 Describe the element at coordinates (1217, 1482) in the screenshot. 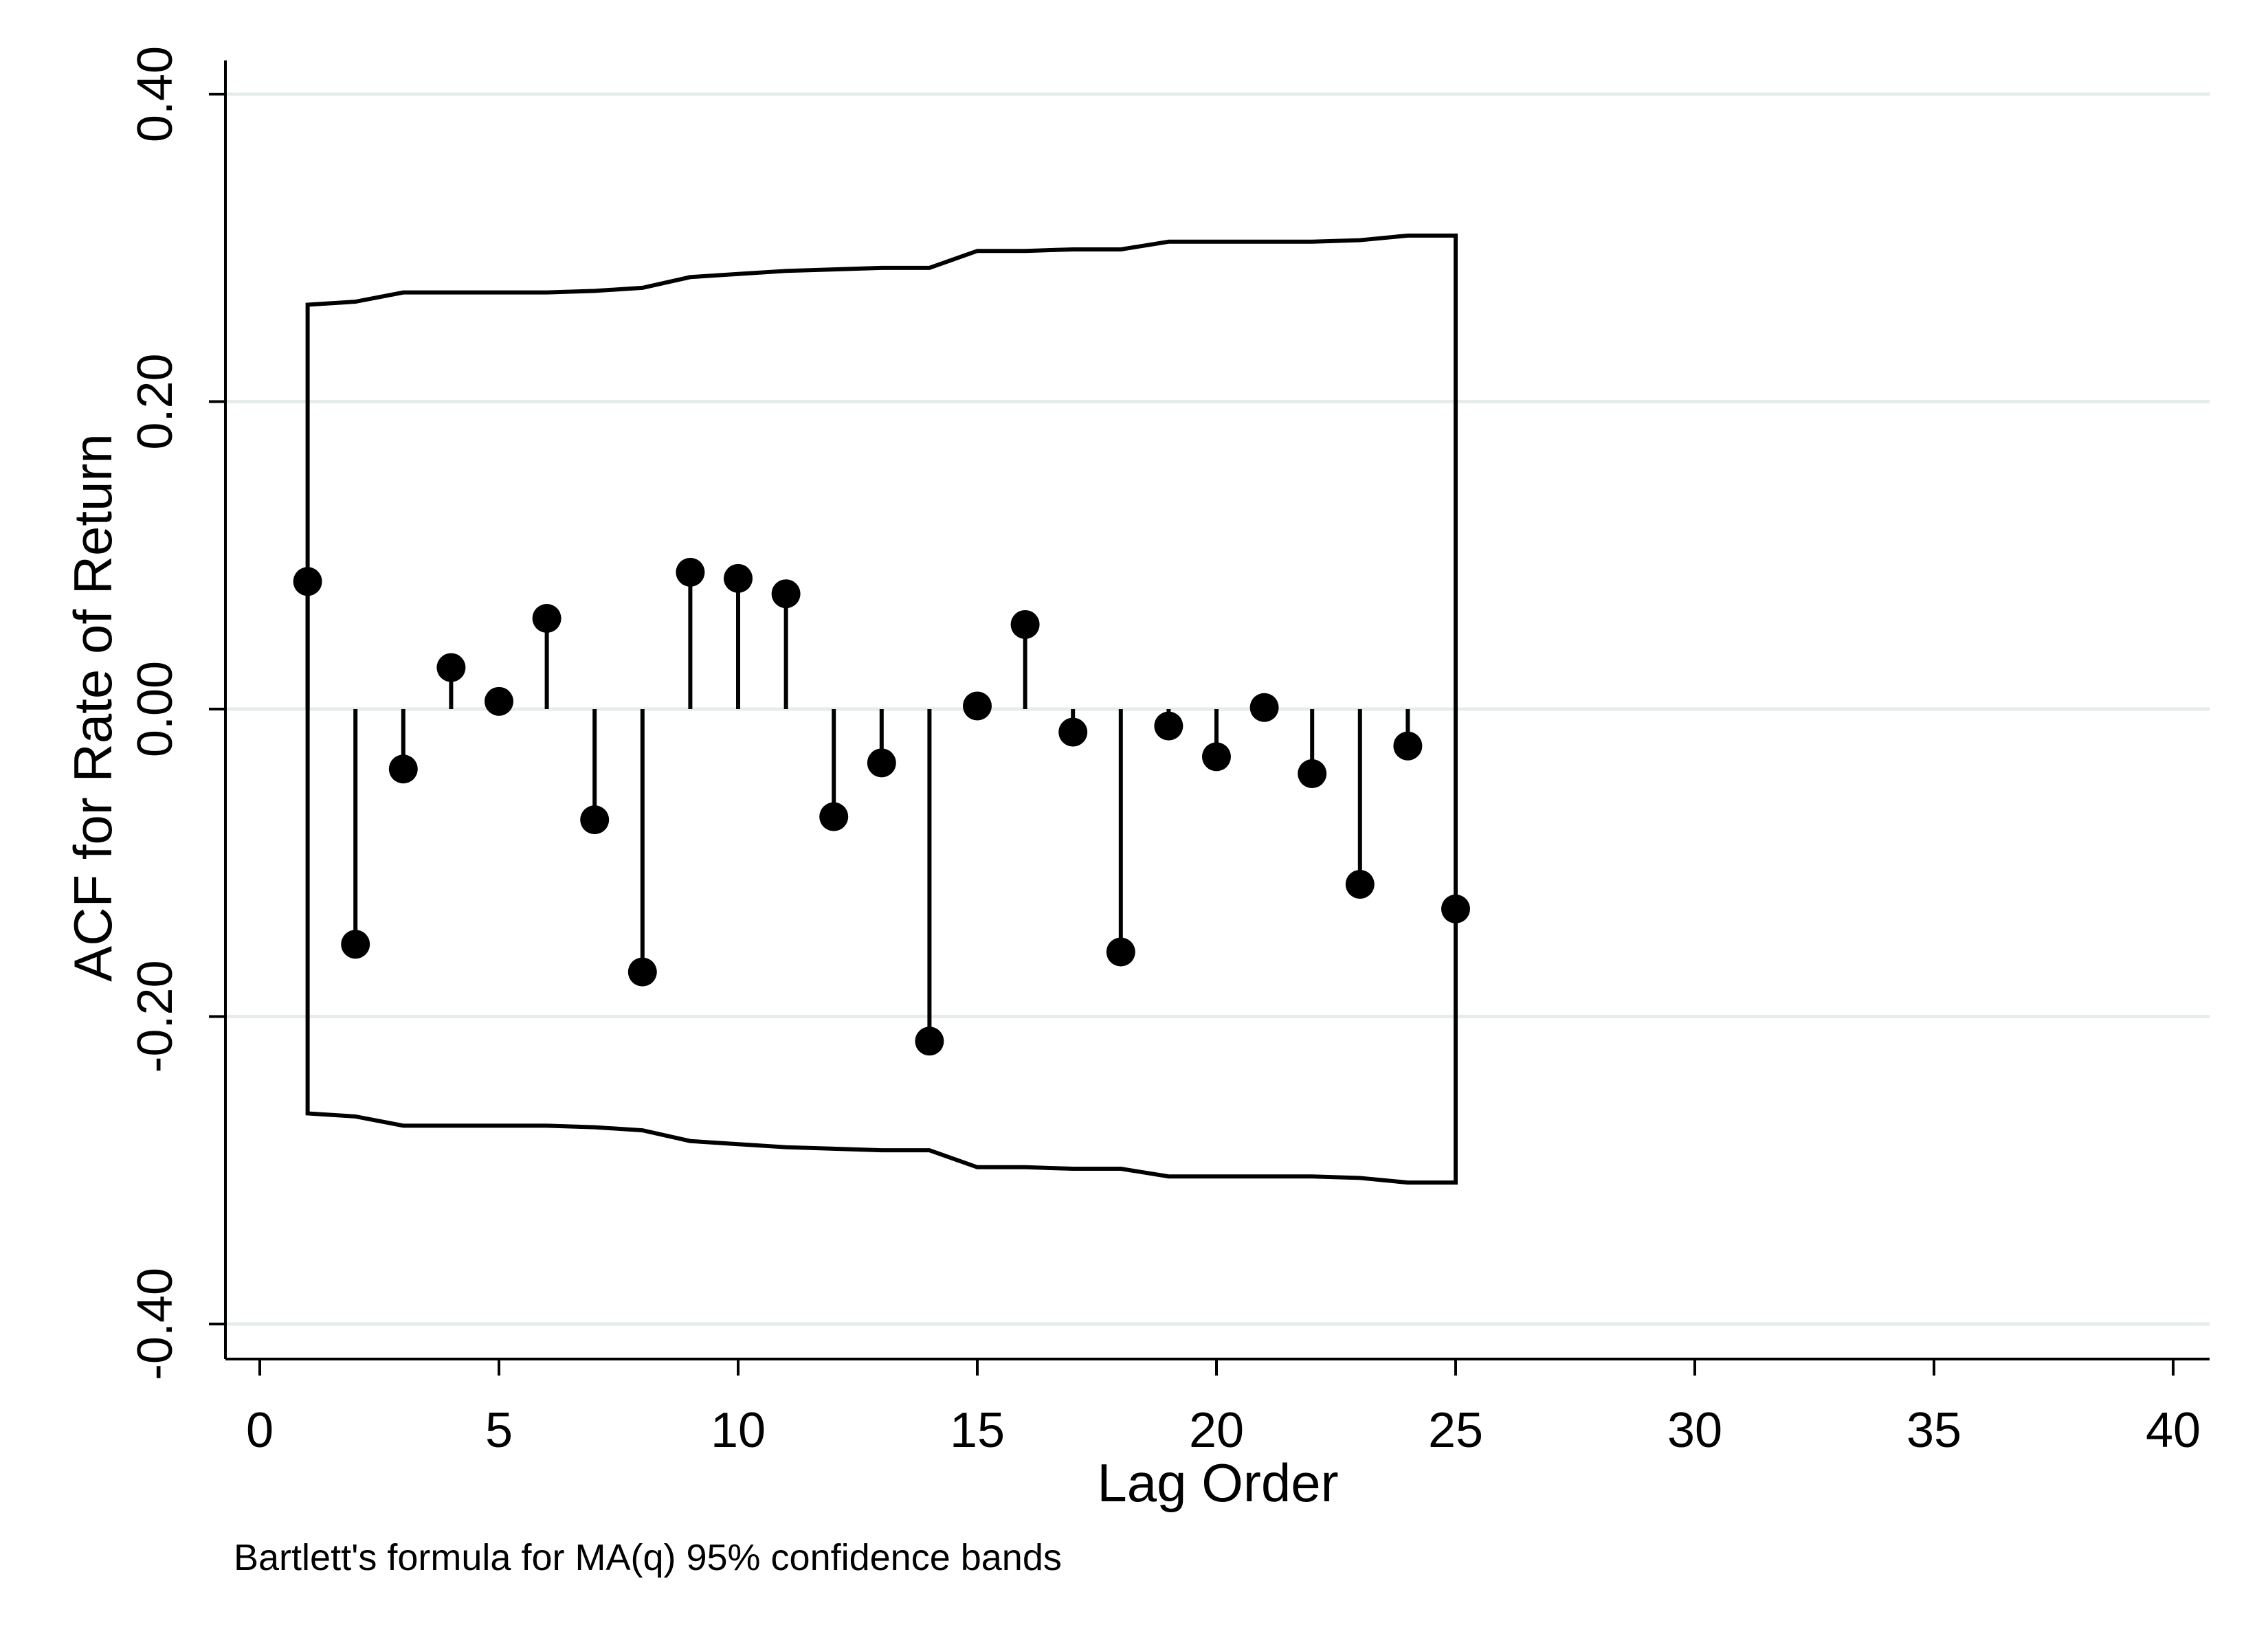

I see `x-axis-title: Lag Order` at that location.